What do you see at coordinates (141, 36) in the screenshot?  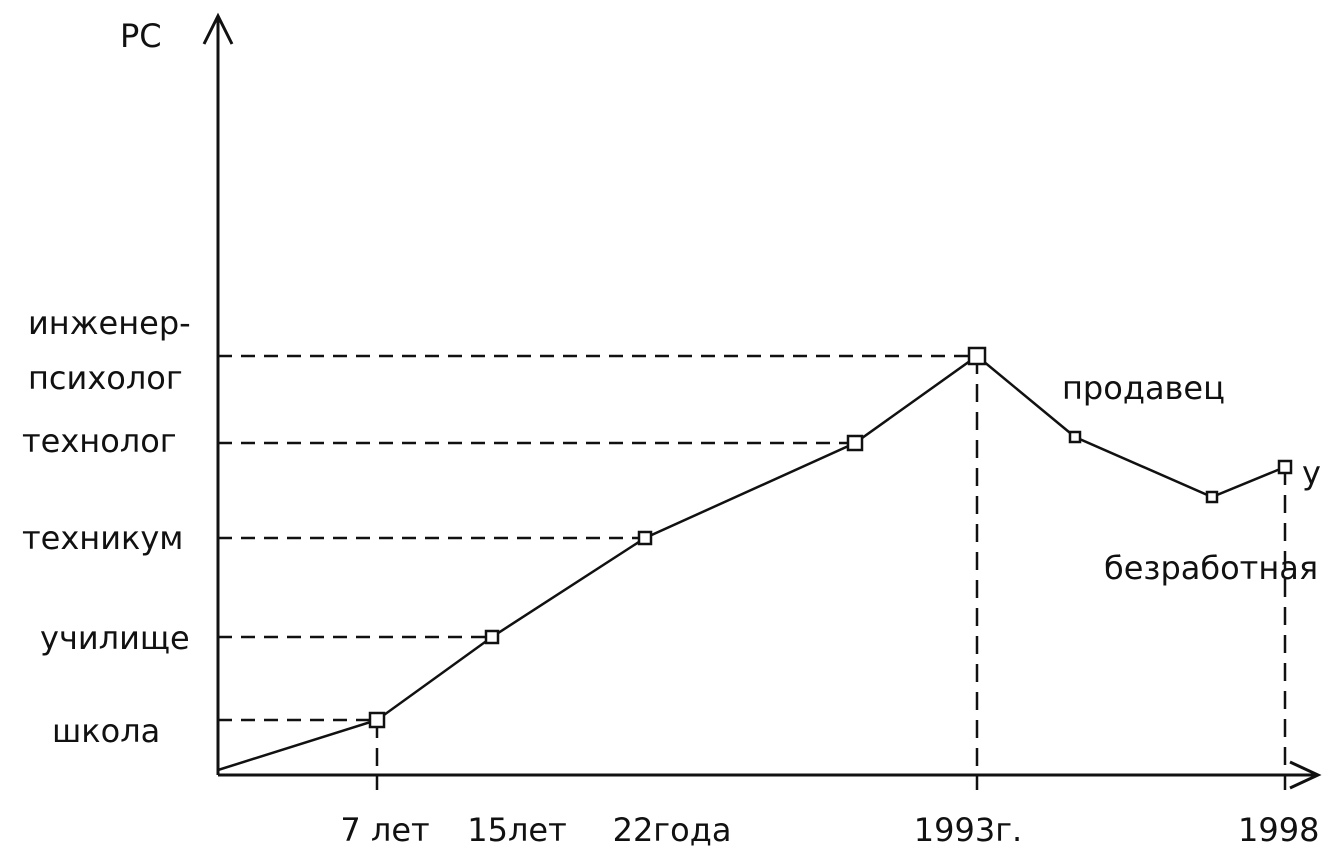 I see `y-axis-label: РС` at bounding box center [141, 36].